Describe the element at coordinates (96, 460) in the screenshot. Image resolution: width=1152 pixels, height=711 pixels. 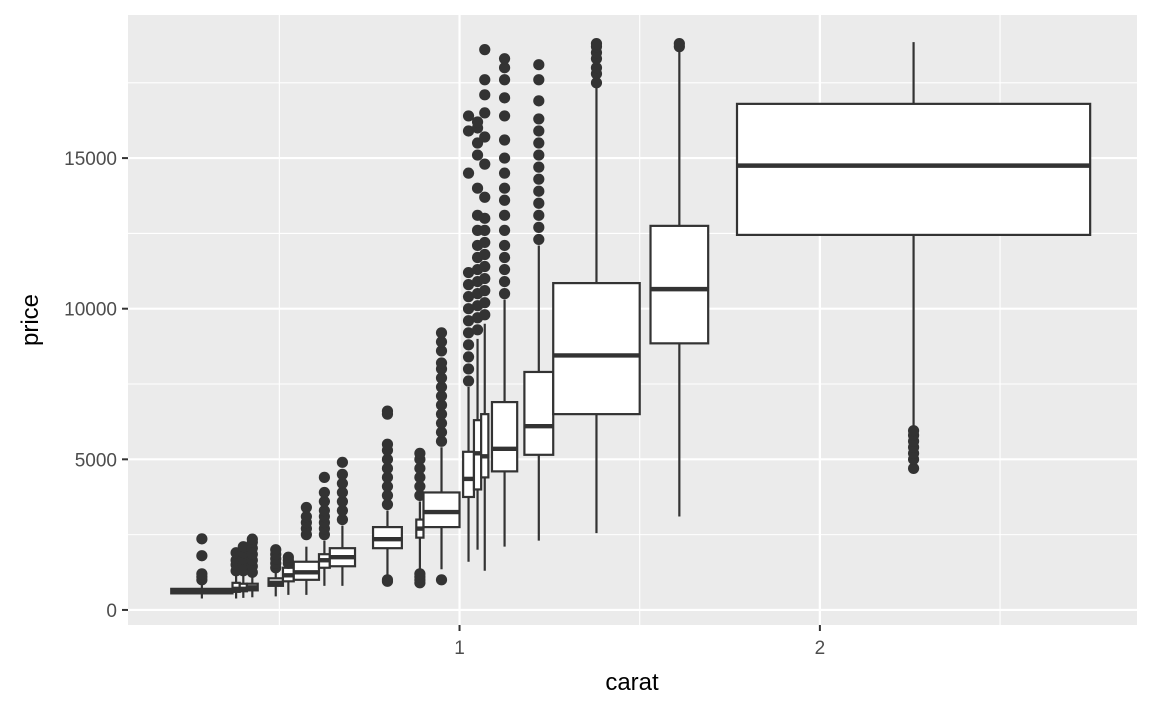
I see `y-tick-label: 5000` at that location.